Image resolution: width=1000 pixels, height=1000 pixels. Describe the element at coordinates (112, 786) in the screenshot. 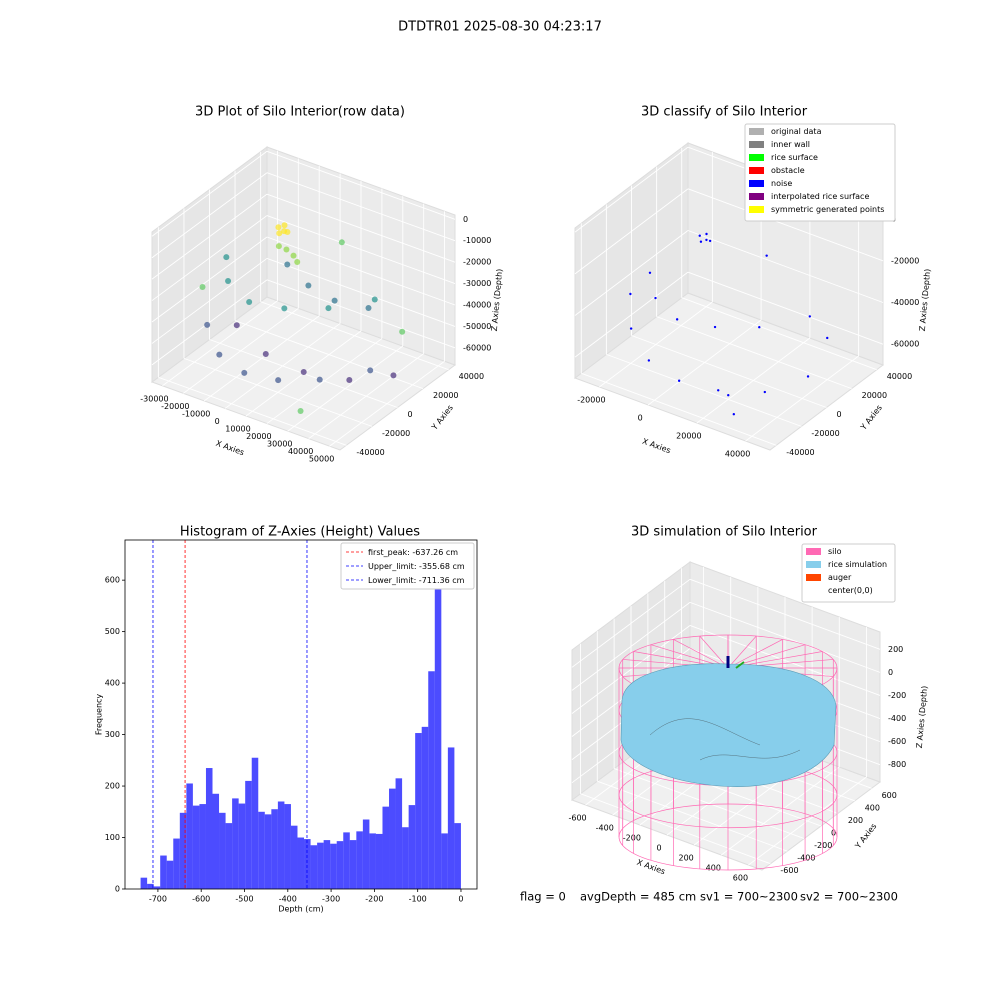

I see `y-tick-label: 200` at that location.